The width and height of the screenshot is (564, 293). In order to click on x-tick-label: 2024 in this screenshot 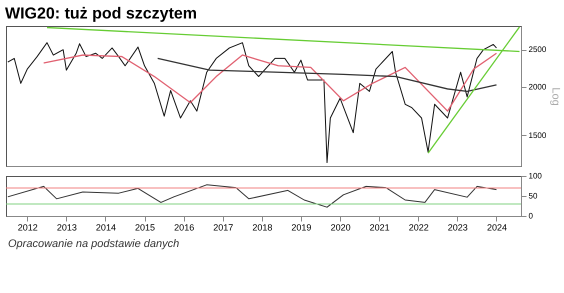, I will do `click(496, 227)`.